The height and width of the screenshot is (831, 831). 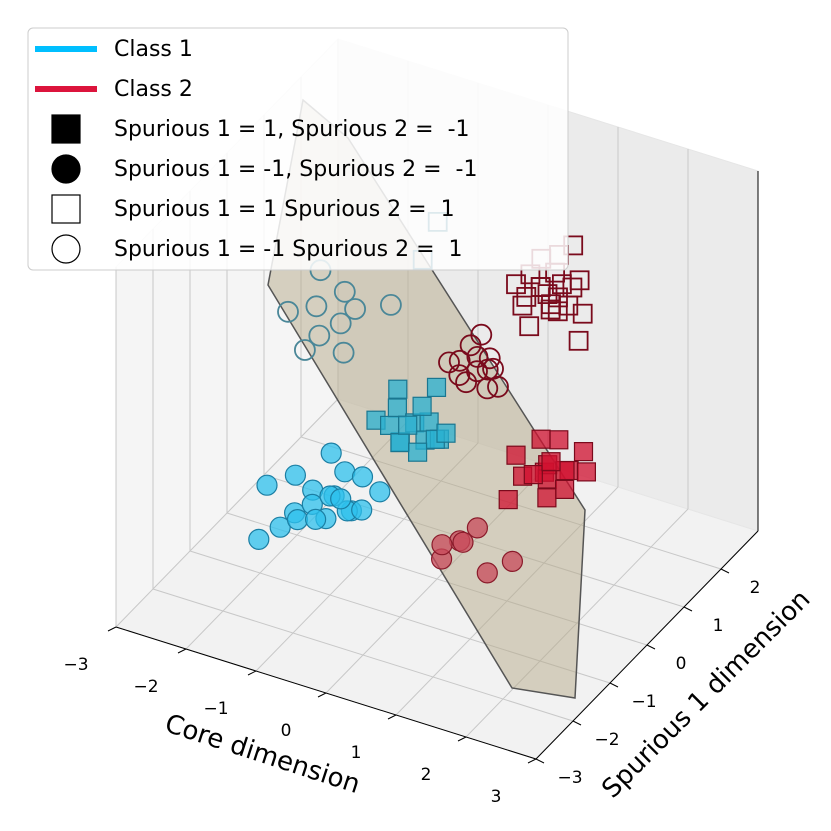 What do you see at coordinates (284, 209) in the screenshot?
I see `legend-label: Spurious 1 = 1 Spurious 2 = 1` at bounding box center [284, 209].